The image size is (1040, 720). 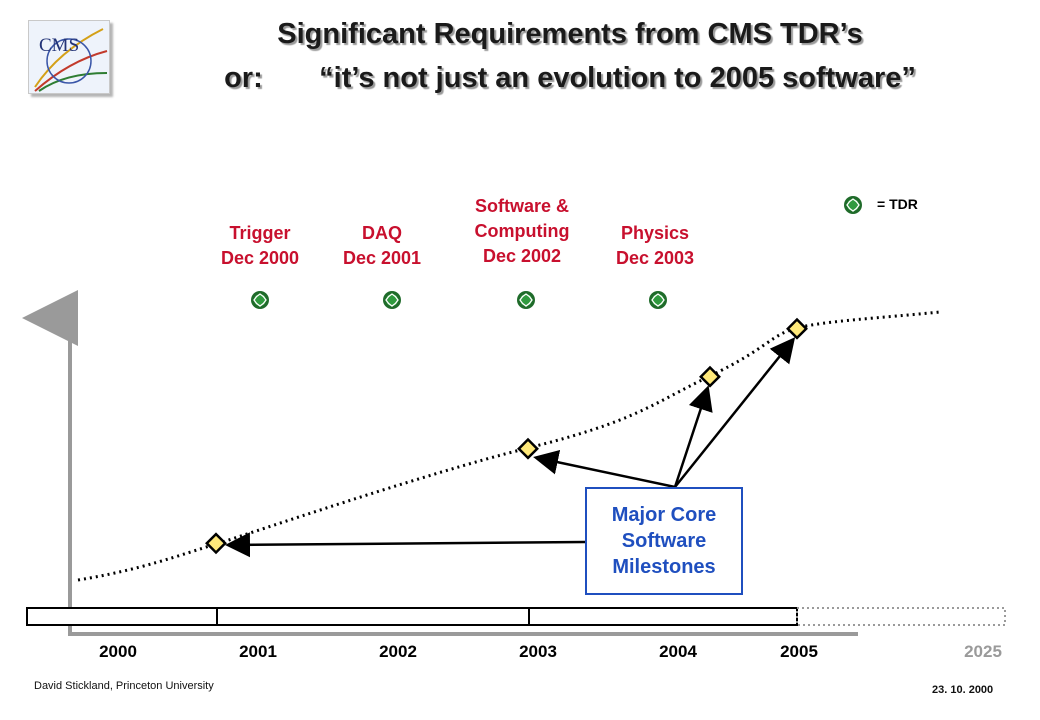 I want to click on milestones-line-1: Major Core, so click(x=664, y=515).